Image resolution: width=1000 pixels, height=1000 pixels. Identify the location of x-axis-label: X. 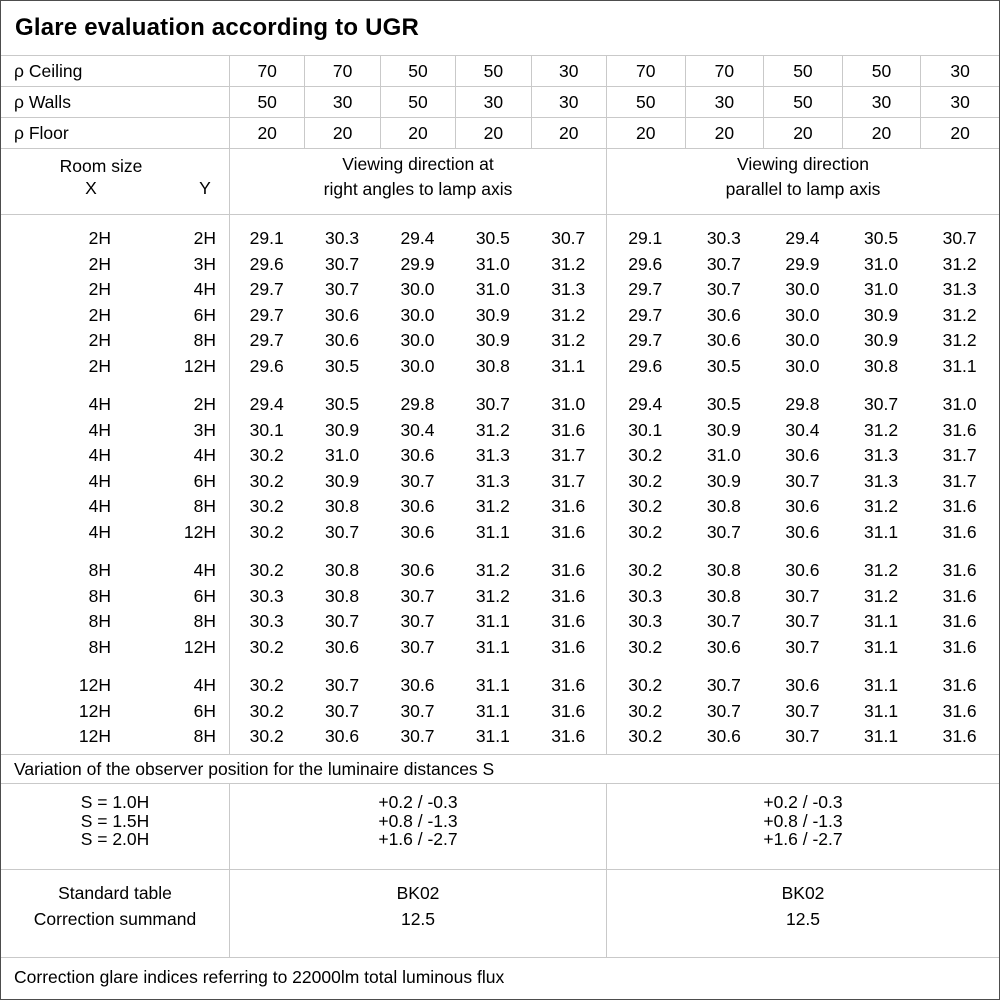
(91, 188).